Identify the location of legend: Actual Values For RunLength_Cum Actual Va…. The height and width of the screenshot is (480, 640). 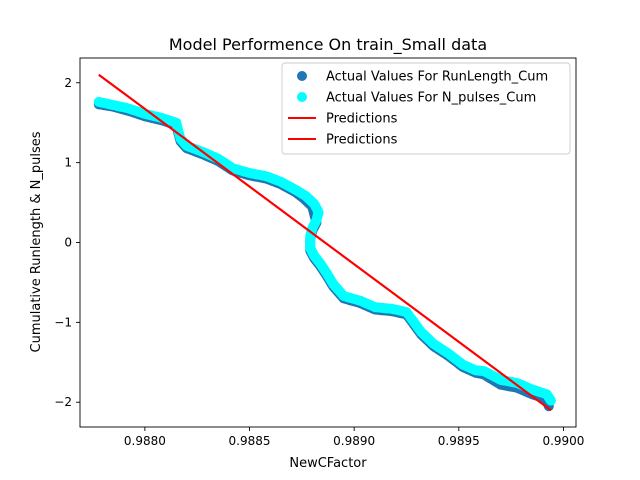
(426, 108).